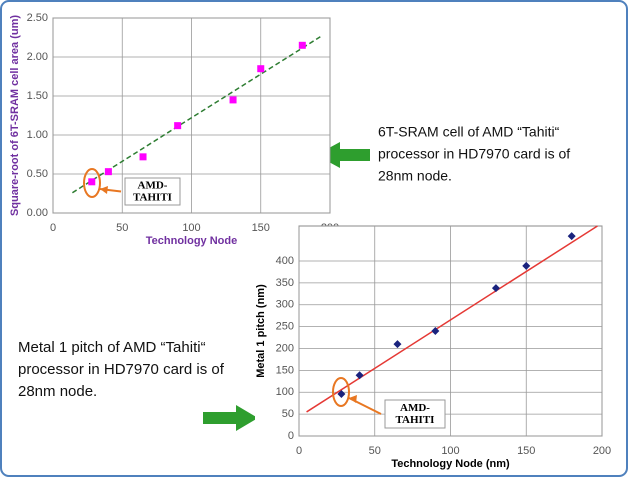 The image size is (628, 482). What do you see at coordinates (261, 331) in the screenshot?
I see `y-axis-title: Metal 1 pitch (nm)` at bounding box center [261, 331].